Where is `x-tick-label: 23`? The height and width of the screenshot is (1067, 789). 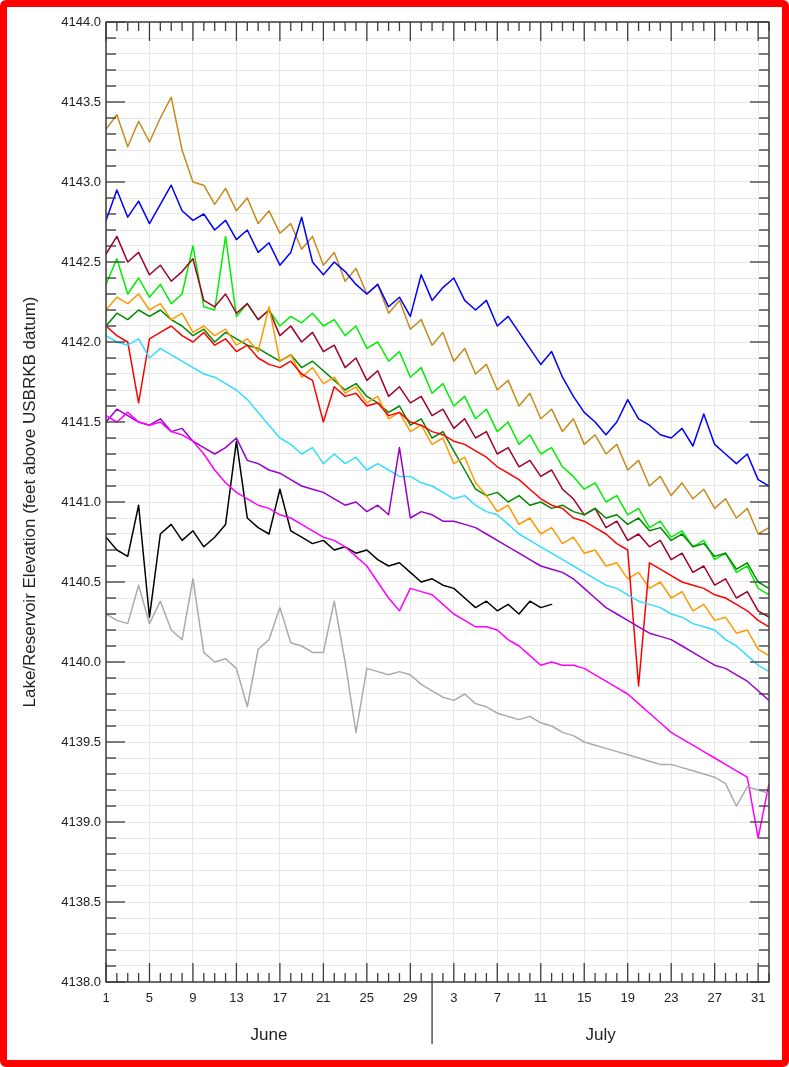
x-tick-label: 23 is located at coordinates (671, 998).